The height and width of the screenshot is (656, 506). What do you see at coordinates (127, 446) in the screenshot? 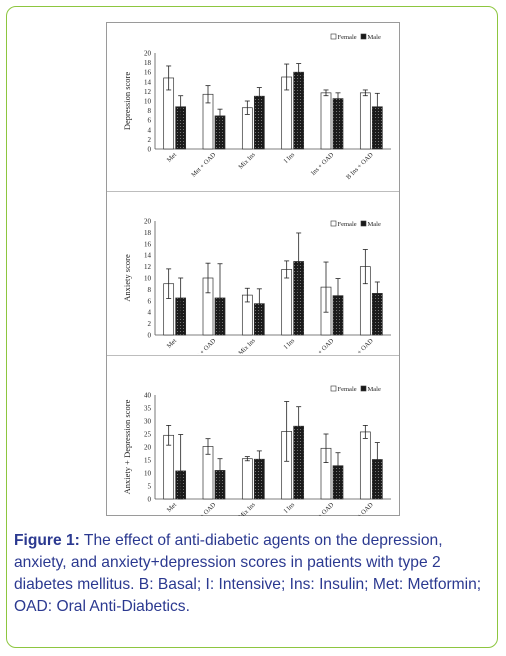
I see `y-axis-label: Anxiety + Depression score` at bounding box center [127, 446].